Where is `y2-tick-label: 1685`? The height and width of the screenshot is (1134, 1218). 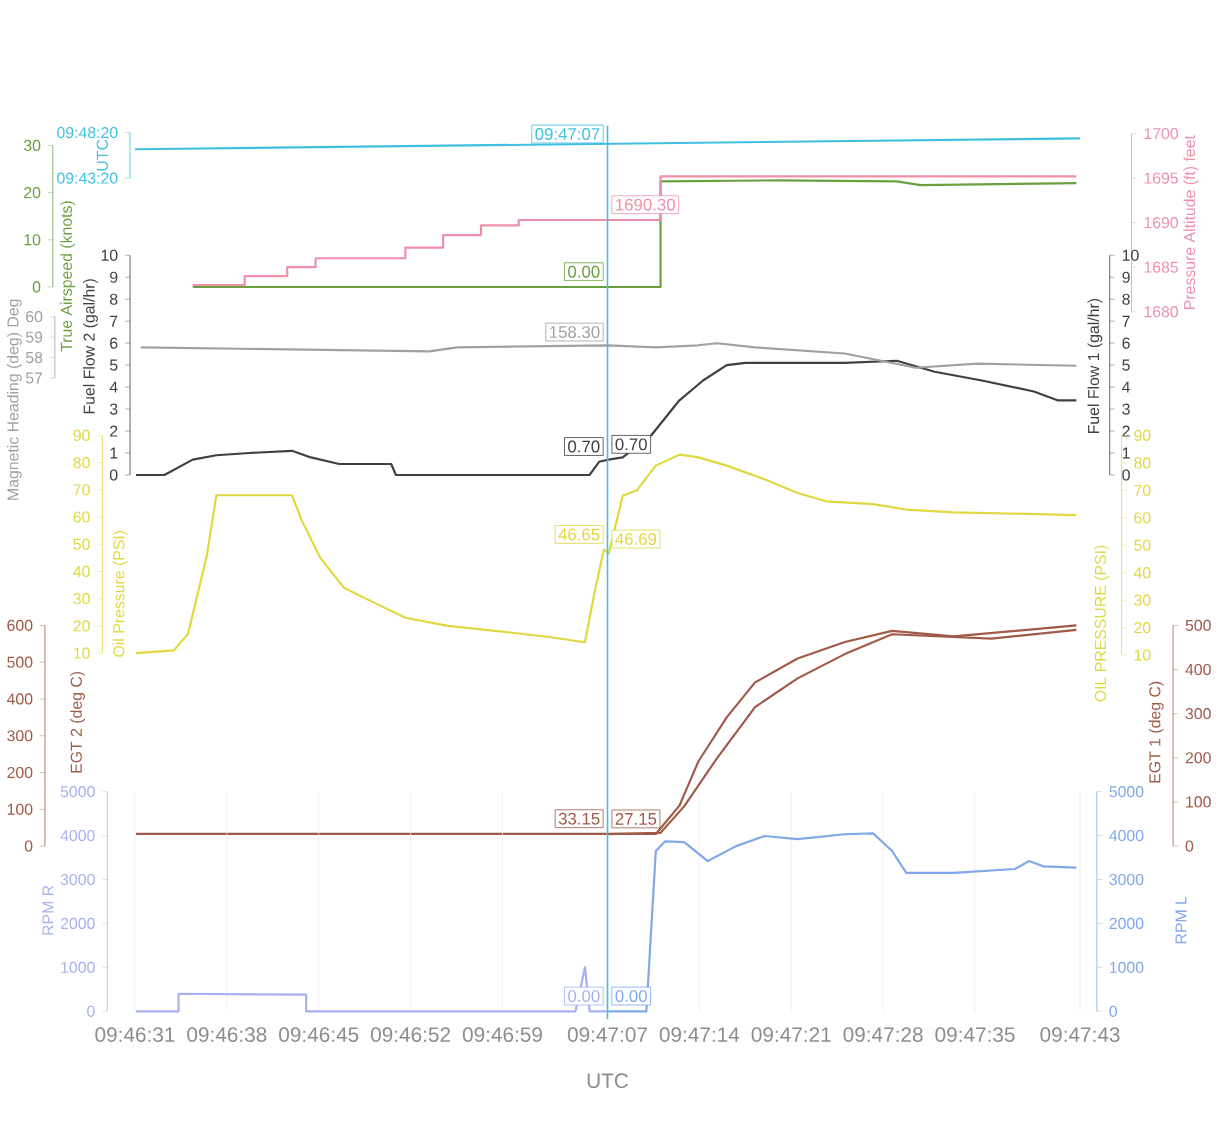
y2-tick-label: 1685 is located at coordinates (1161, 267).